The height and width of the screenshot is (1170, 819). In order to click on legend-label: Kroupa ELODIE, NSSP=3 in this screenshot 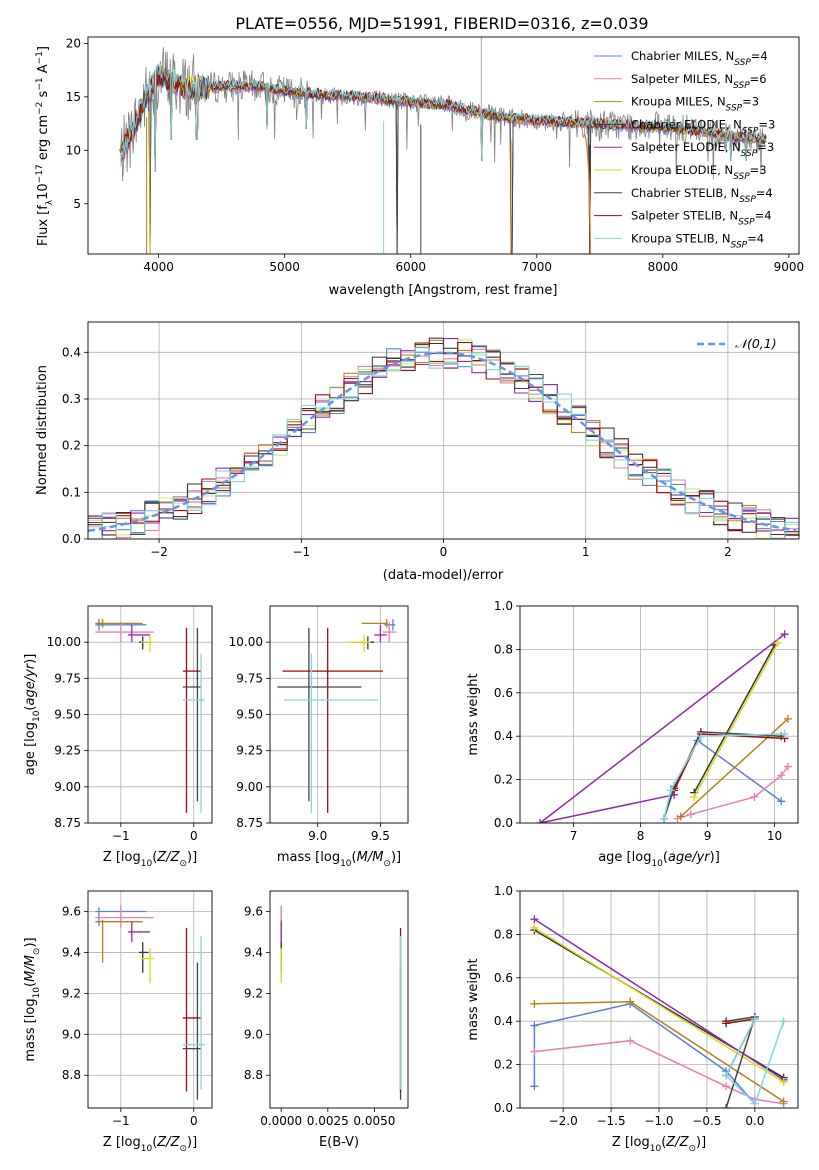, I will do `click(699, 172)`.